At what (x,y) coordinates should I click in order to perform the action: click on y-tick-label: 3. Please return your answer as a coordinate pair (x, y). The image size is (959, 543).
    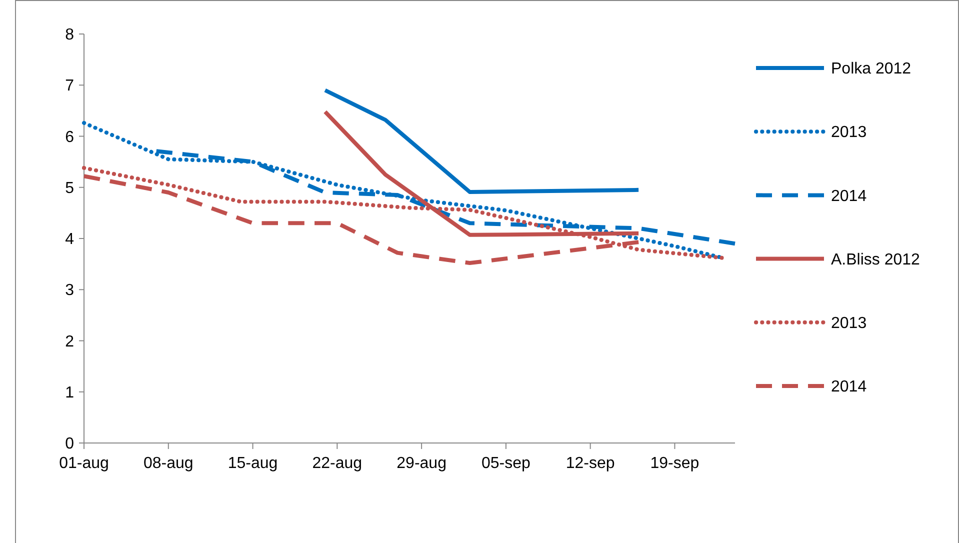
    Looking at the image, I should click on (69, 291).